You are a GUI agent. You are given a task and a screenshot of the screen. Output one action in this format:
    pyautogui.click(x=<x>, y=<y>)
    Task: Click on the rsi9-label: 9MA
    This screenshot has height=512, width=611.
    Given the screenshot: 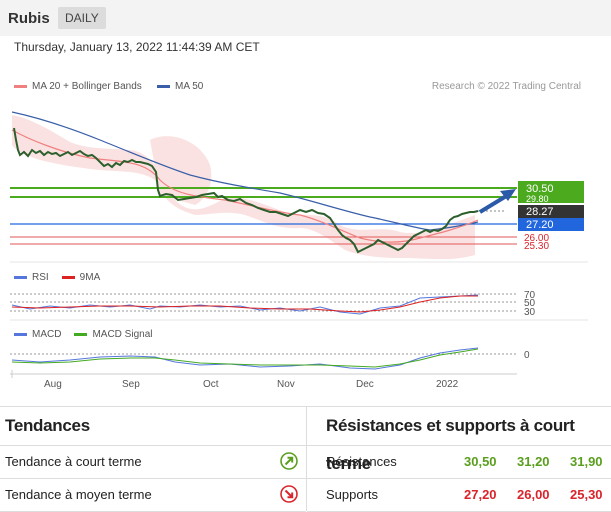 What is the action you would take?
    pyautogui.click(x=90, y=277)
    